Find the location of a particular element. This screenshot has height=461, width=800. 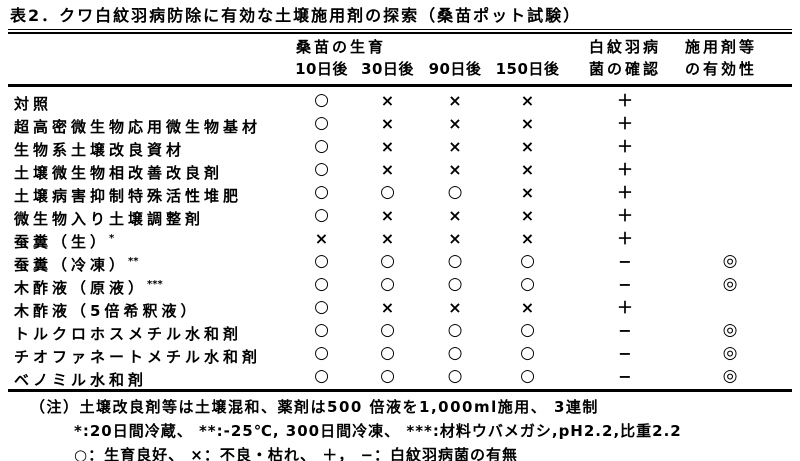

cell-growth-10d: × is located at coordinates (321, 238).